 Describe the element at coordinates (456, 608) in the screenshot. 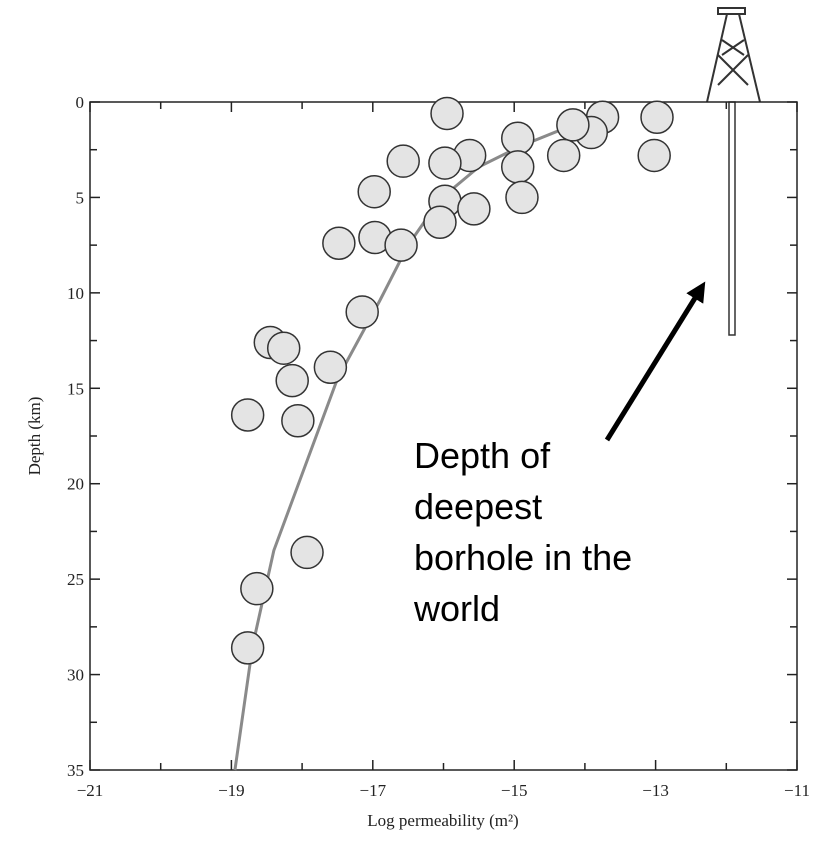

I see `annotation: world` at that location.